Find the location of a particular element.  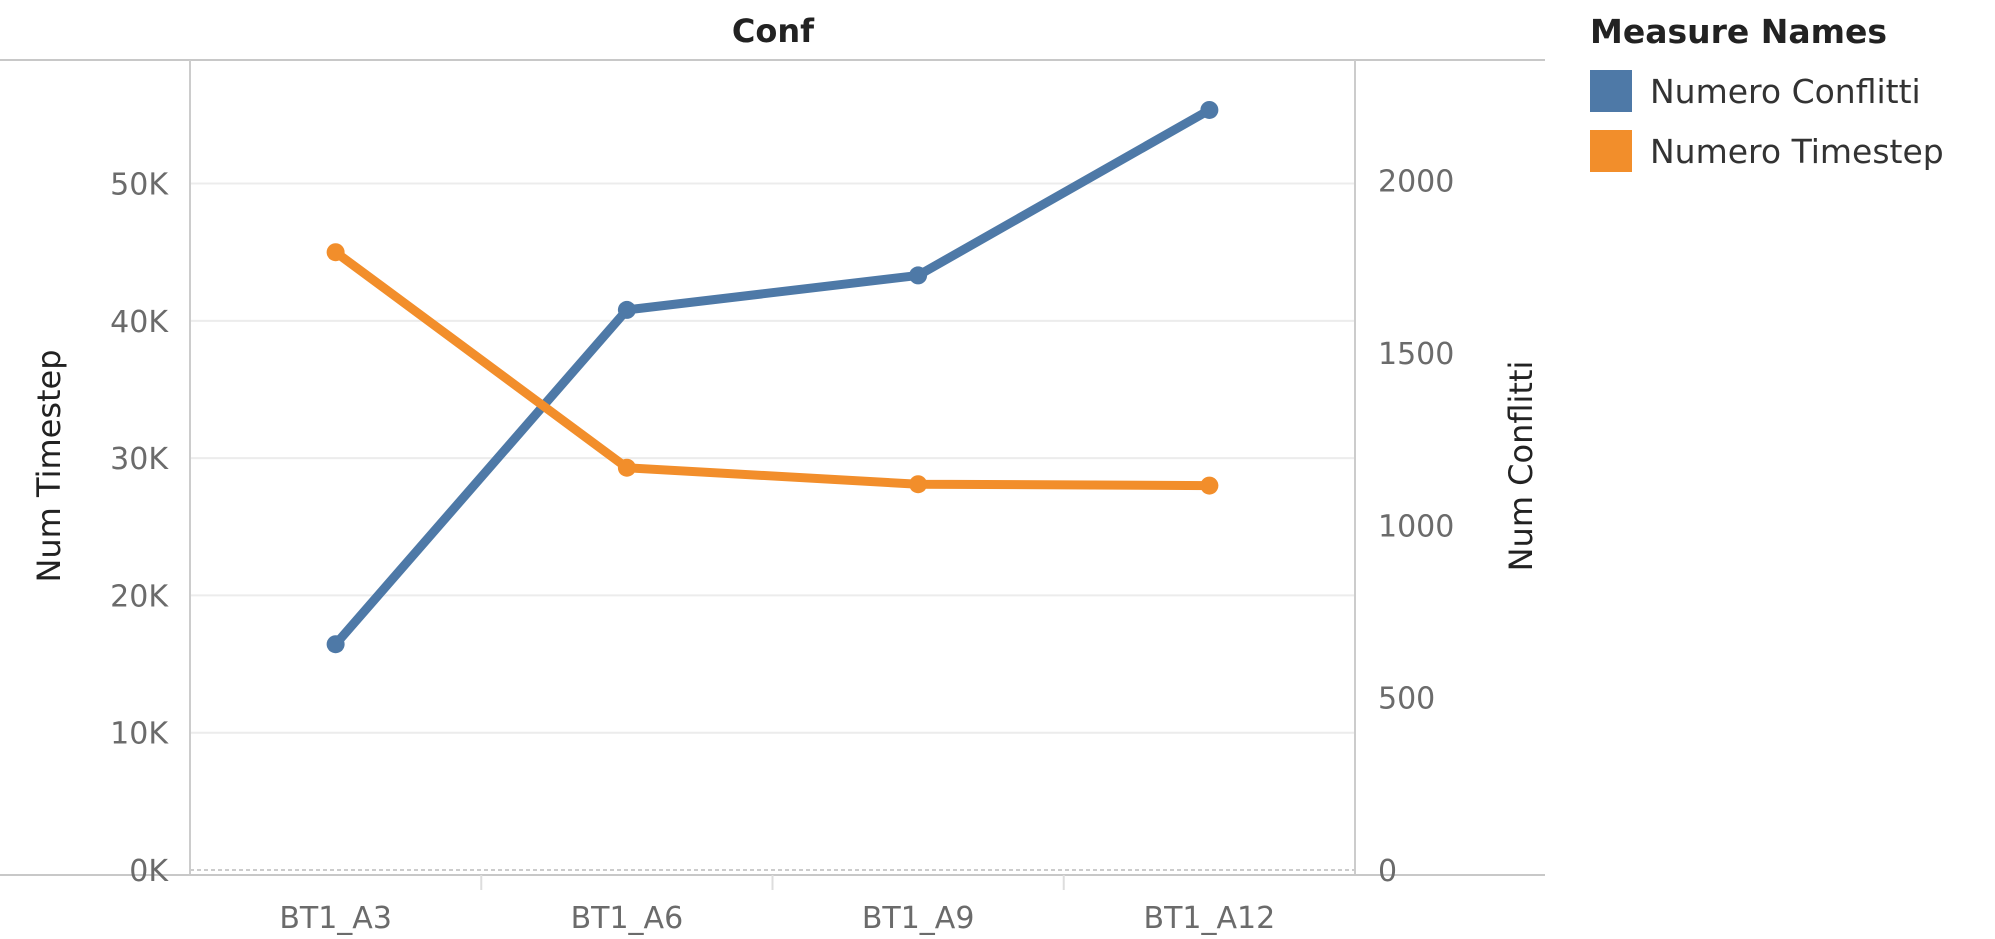

left-tick-label: 50K is located at coordinates (139, 185).